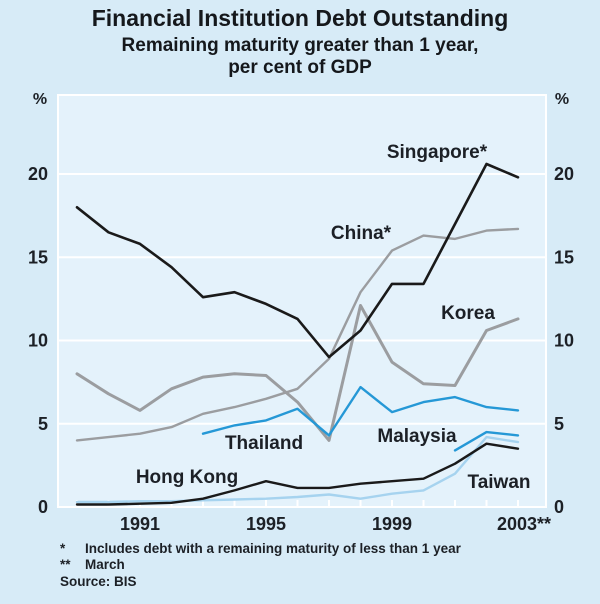  Describe the element at coordinates (300, 18) in the screenshot. I see `chart-title: Financial Institution Debt Outstanding` at that location.